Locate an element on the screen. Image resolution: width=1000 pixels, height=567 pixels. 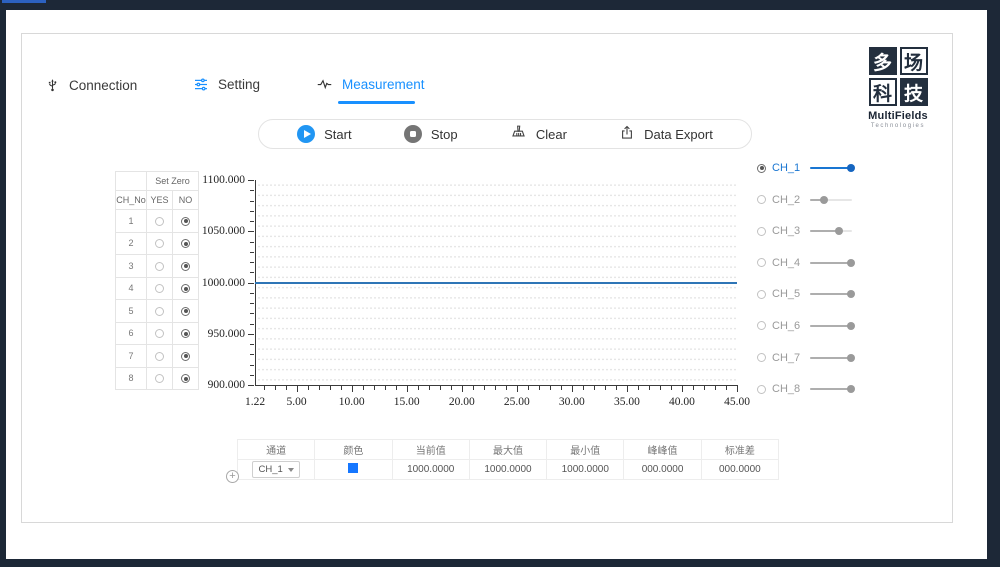
play-icon is located at coordinates (306, 134).